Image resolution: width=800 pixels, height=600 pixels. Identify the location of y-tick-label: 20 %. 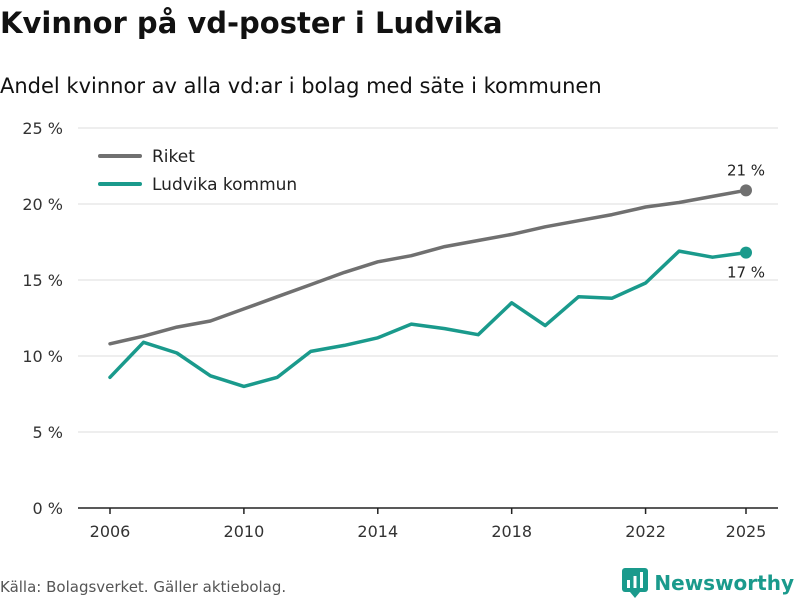
(42, 204).